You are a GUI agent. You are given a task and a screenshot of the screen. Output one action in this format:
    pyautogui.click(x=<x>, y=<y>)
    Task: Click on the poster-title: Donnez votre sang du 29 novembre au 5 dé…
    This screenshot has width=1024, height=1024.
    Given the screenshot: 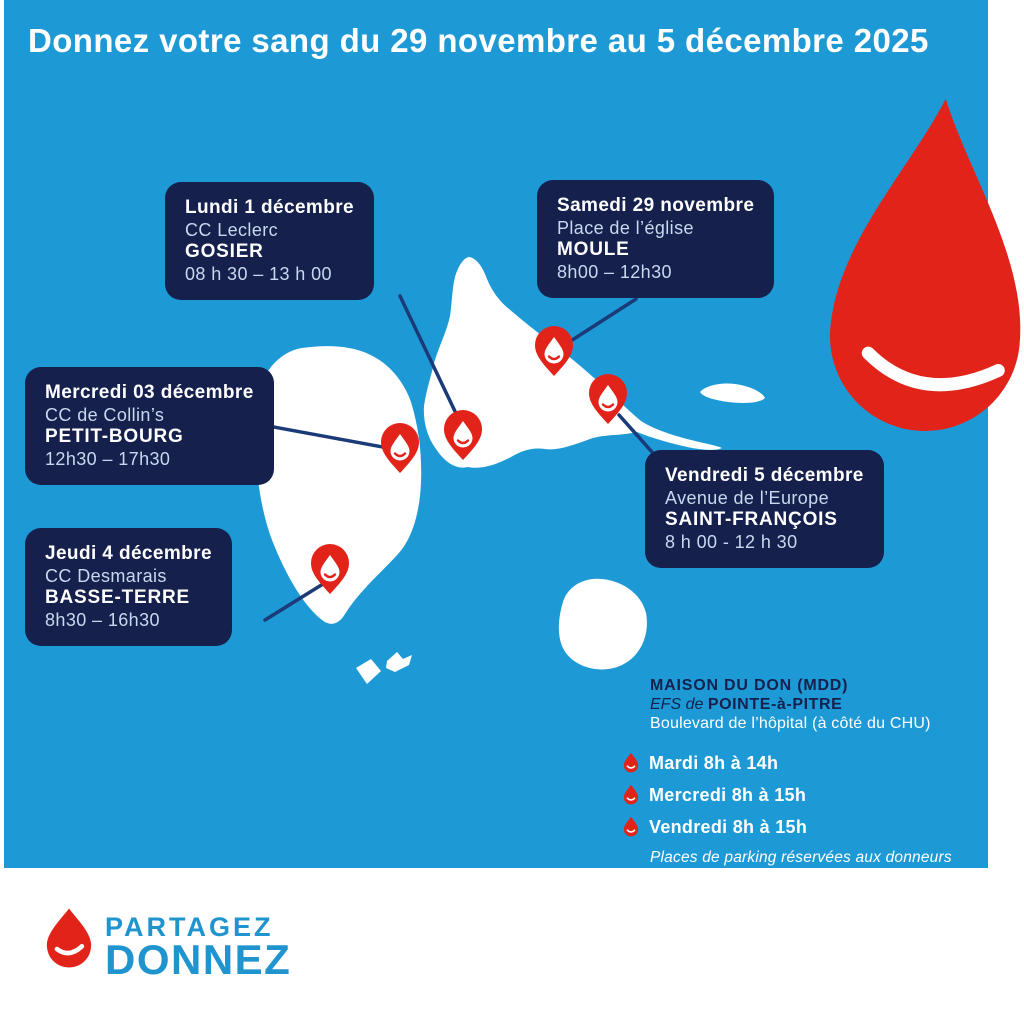 What is the action you would take?
    pyautogui.click(x=478, y=40)
    